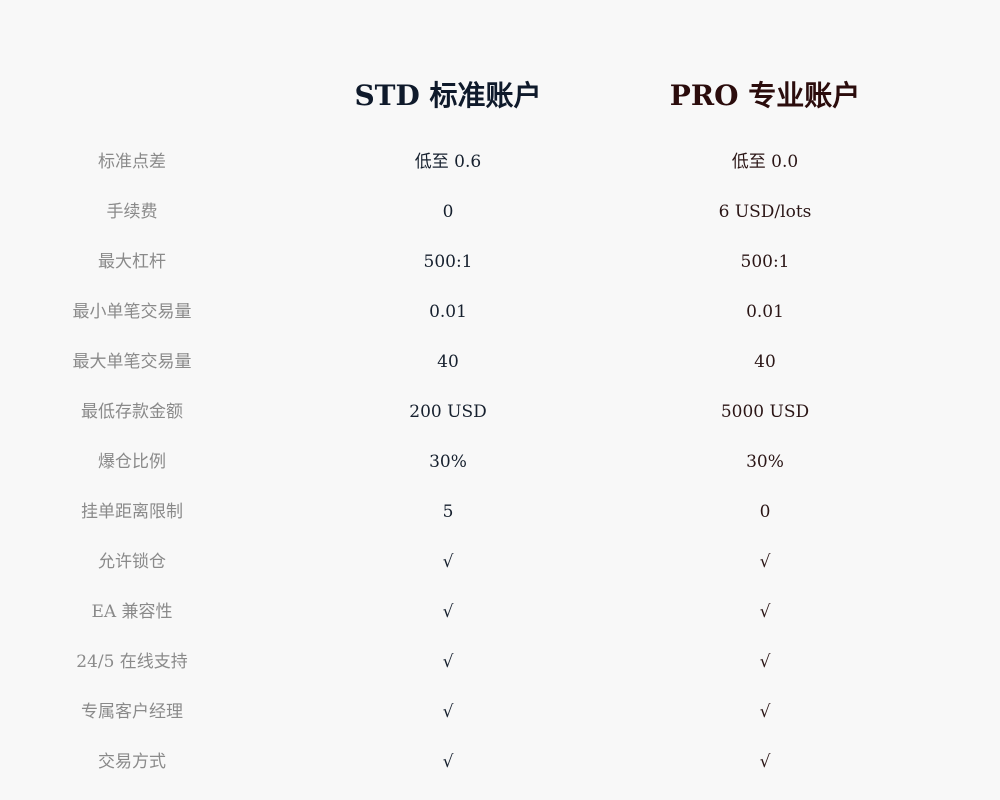 This screenshot has width=1000, height=800. What do you see at coordinates (500, 625) in the screenshot?
I see `table-row: EA 兼容性 √ √` at bounding box center [500, 625].